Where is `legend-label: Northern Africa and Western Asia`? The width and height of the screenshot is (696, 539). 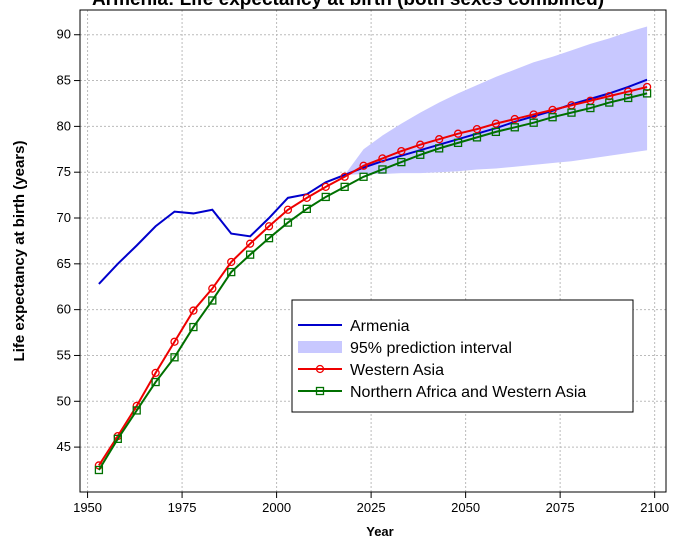
legend-label: Northern Africa and Western Asia is located at coordinates (468, 392).